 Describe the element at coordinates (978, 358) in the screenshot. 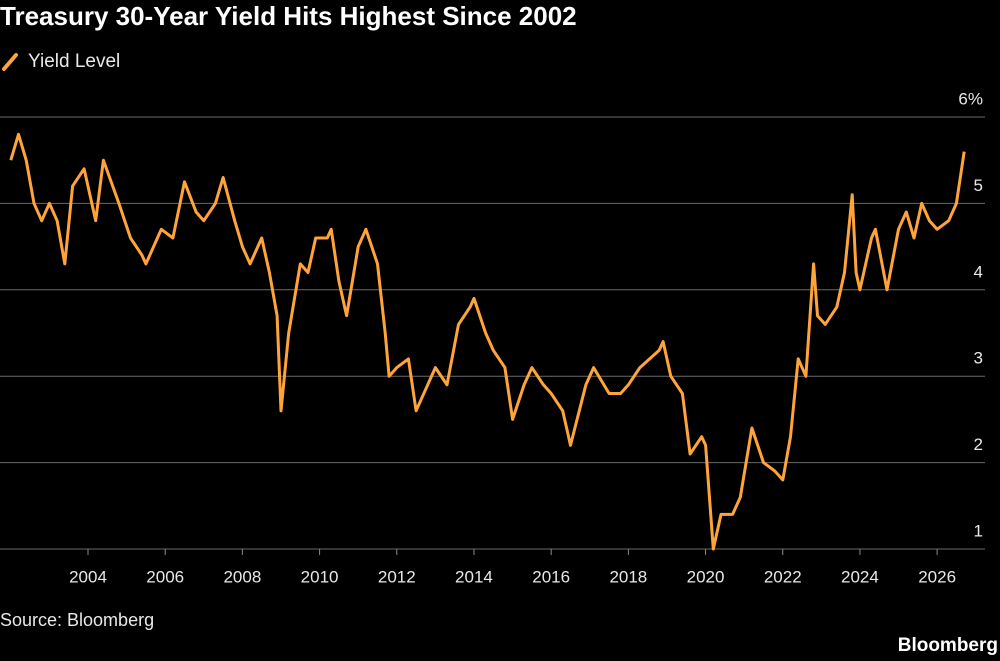

I see `y-tick-label: 3` at that location.